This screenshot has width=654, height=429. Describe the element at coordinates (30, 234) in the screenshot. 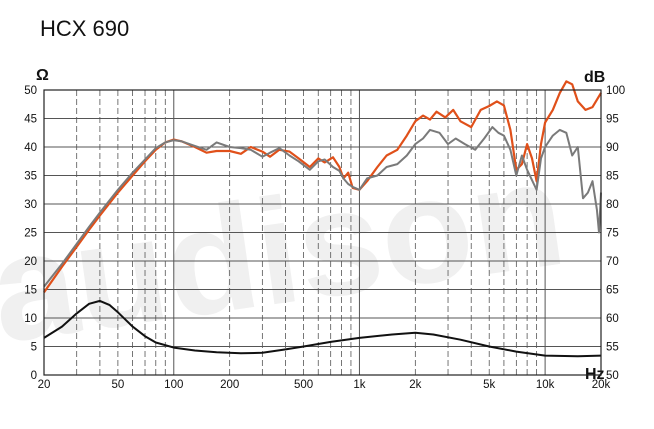

I see `left-tick-label: 25` at that location.